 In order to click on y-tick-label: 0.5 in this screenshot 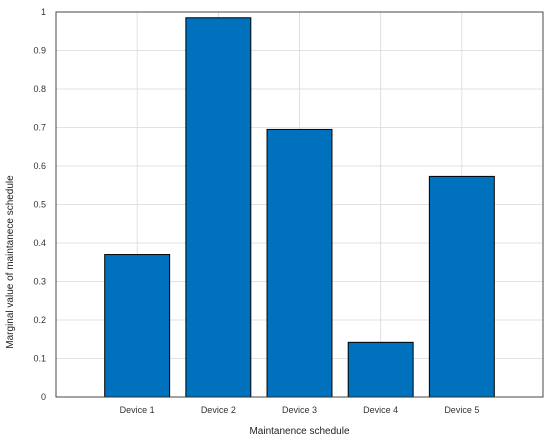, I will do `click(39, 205)`.